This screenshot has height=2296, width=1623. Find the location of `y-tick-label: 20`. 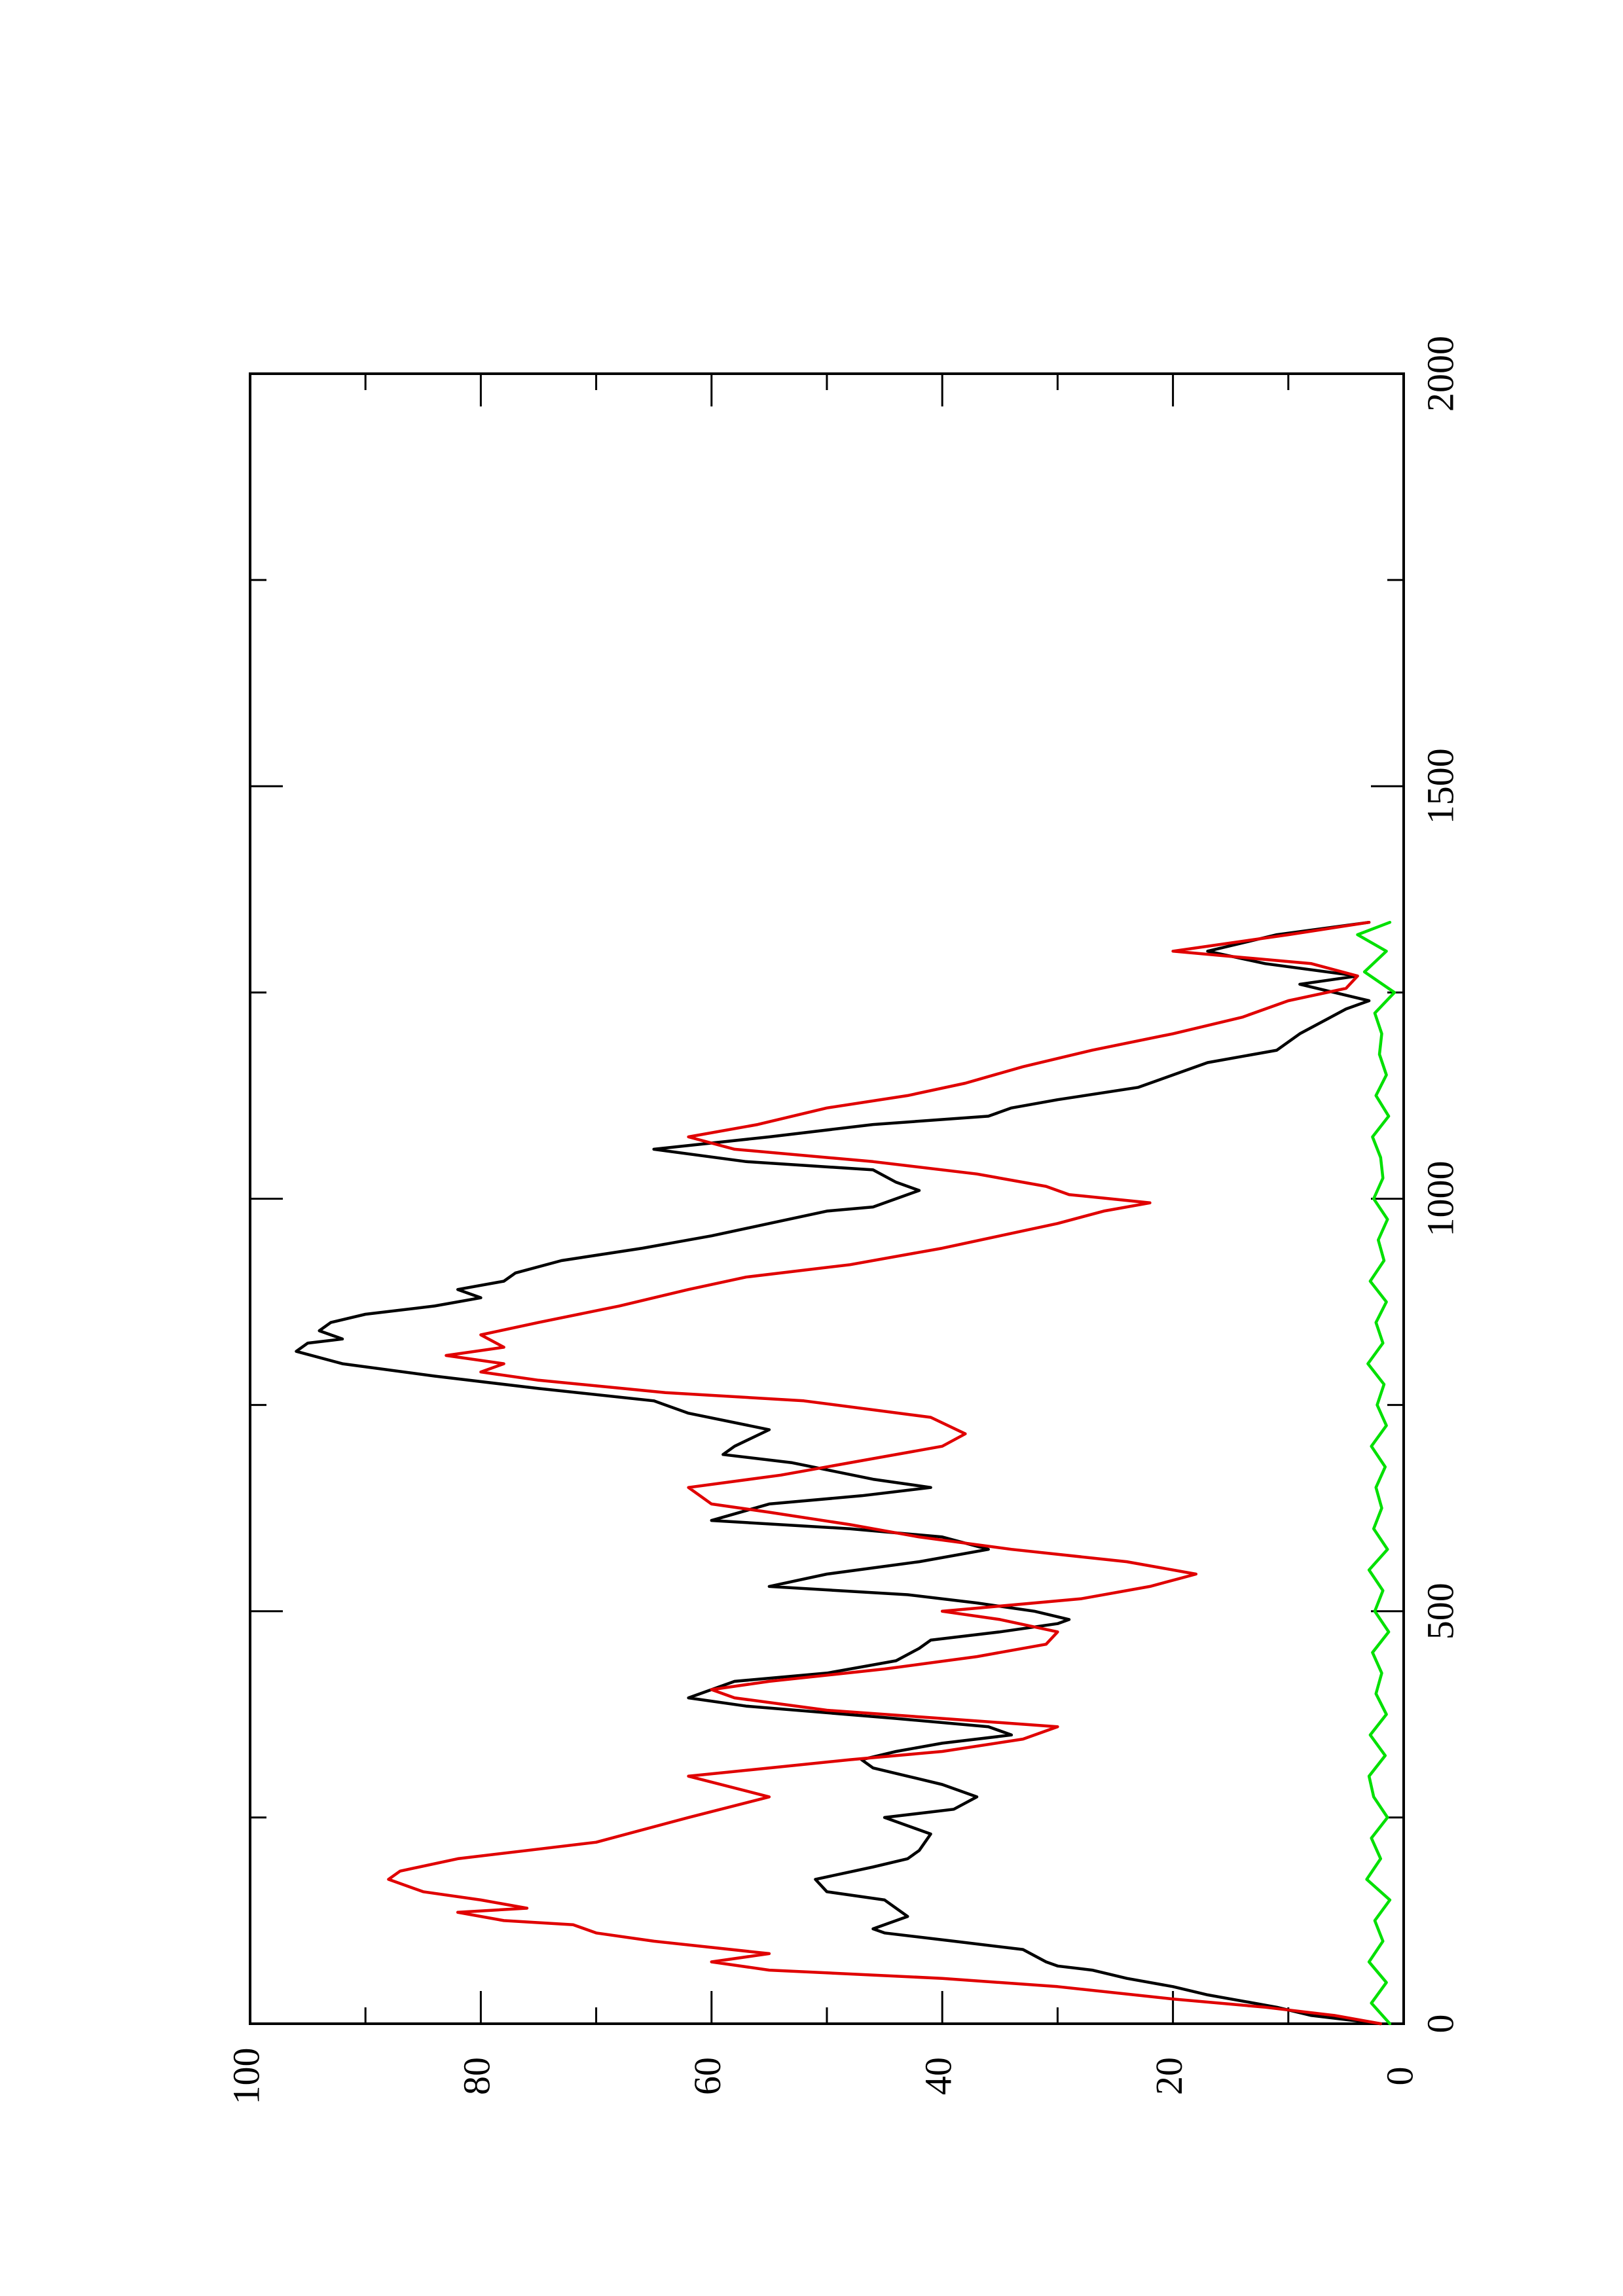

y-tick-label: 20 is located at coordinates (1169, 2076).